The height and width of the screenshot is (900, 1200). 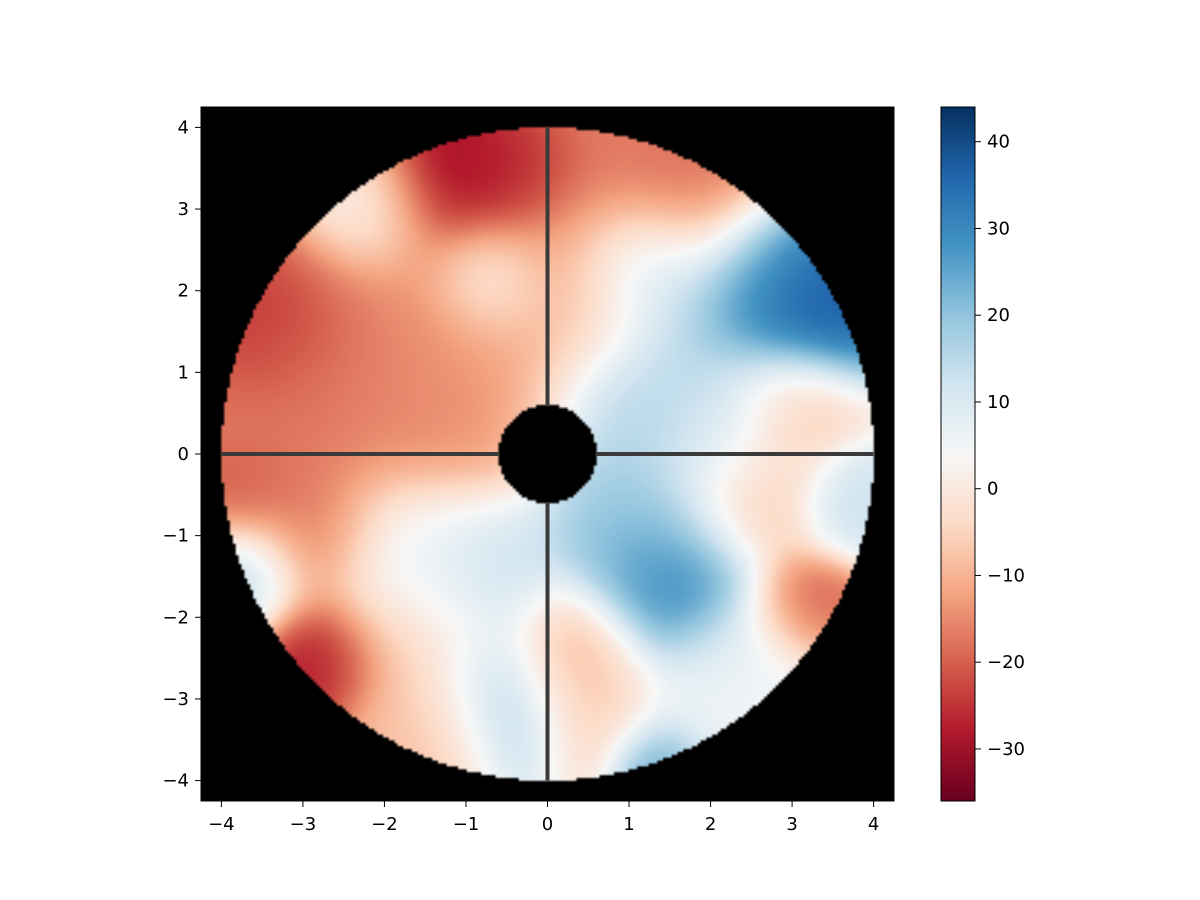 I want to click on y-tick-label: −1, so click(x=175, y=536).